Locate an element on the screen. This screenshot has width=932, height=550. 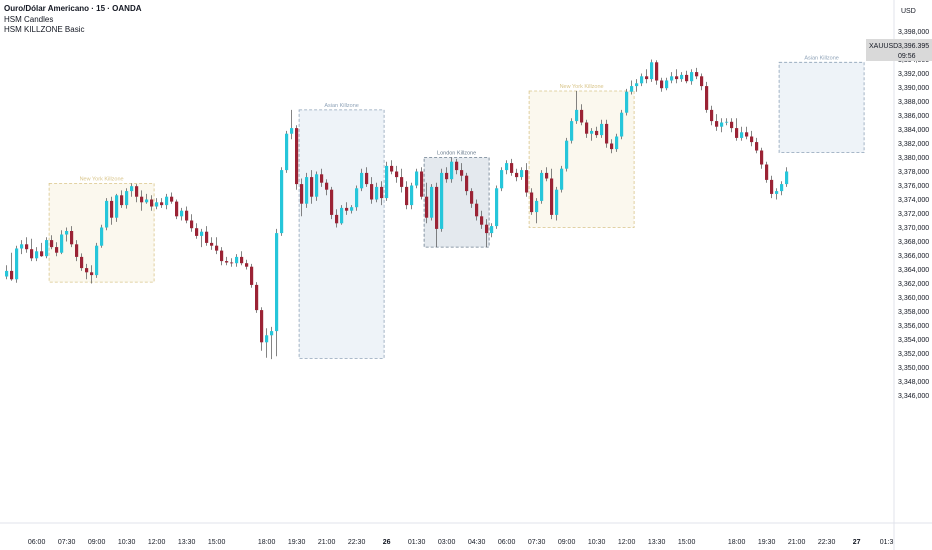
time-tick-label: 19:30 is located at coordinates (767, 542).